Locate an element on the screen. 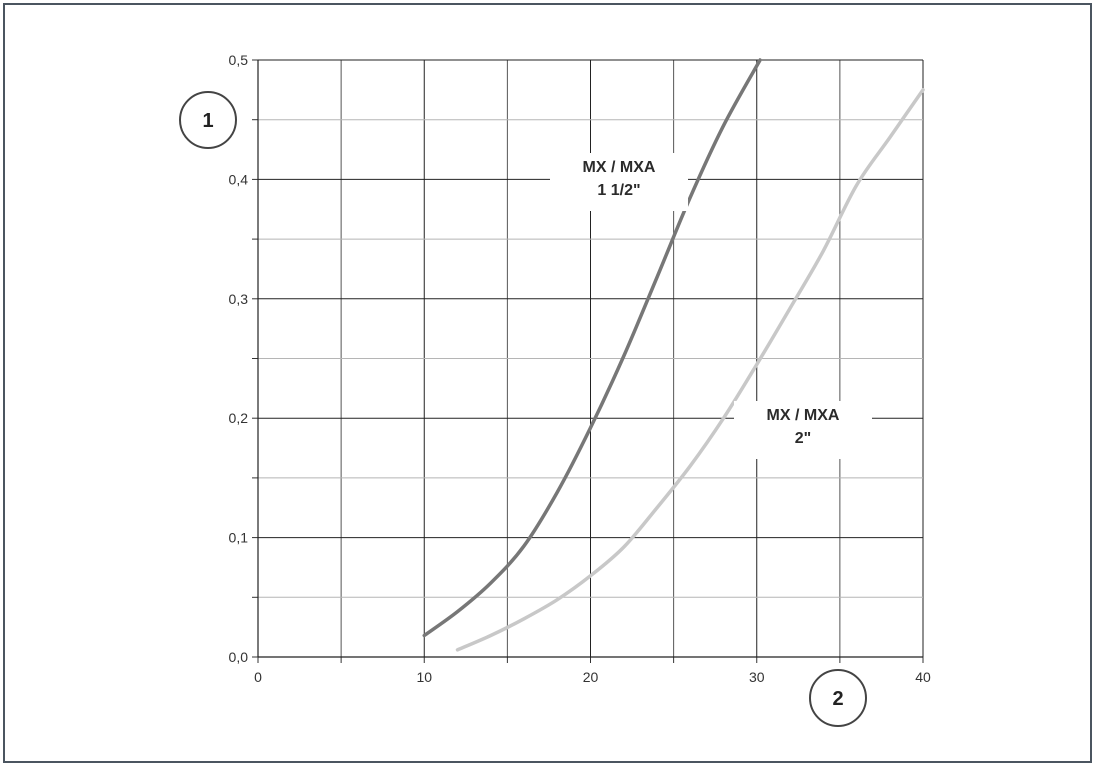 Image resolution: width=1094 pixels, height=763 pixels. y-tick-label: 0,1 is located at coordinates (239, 538).